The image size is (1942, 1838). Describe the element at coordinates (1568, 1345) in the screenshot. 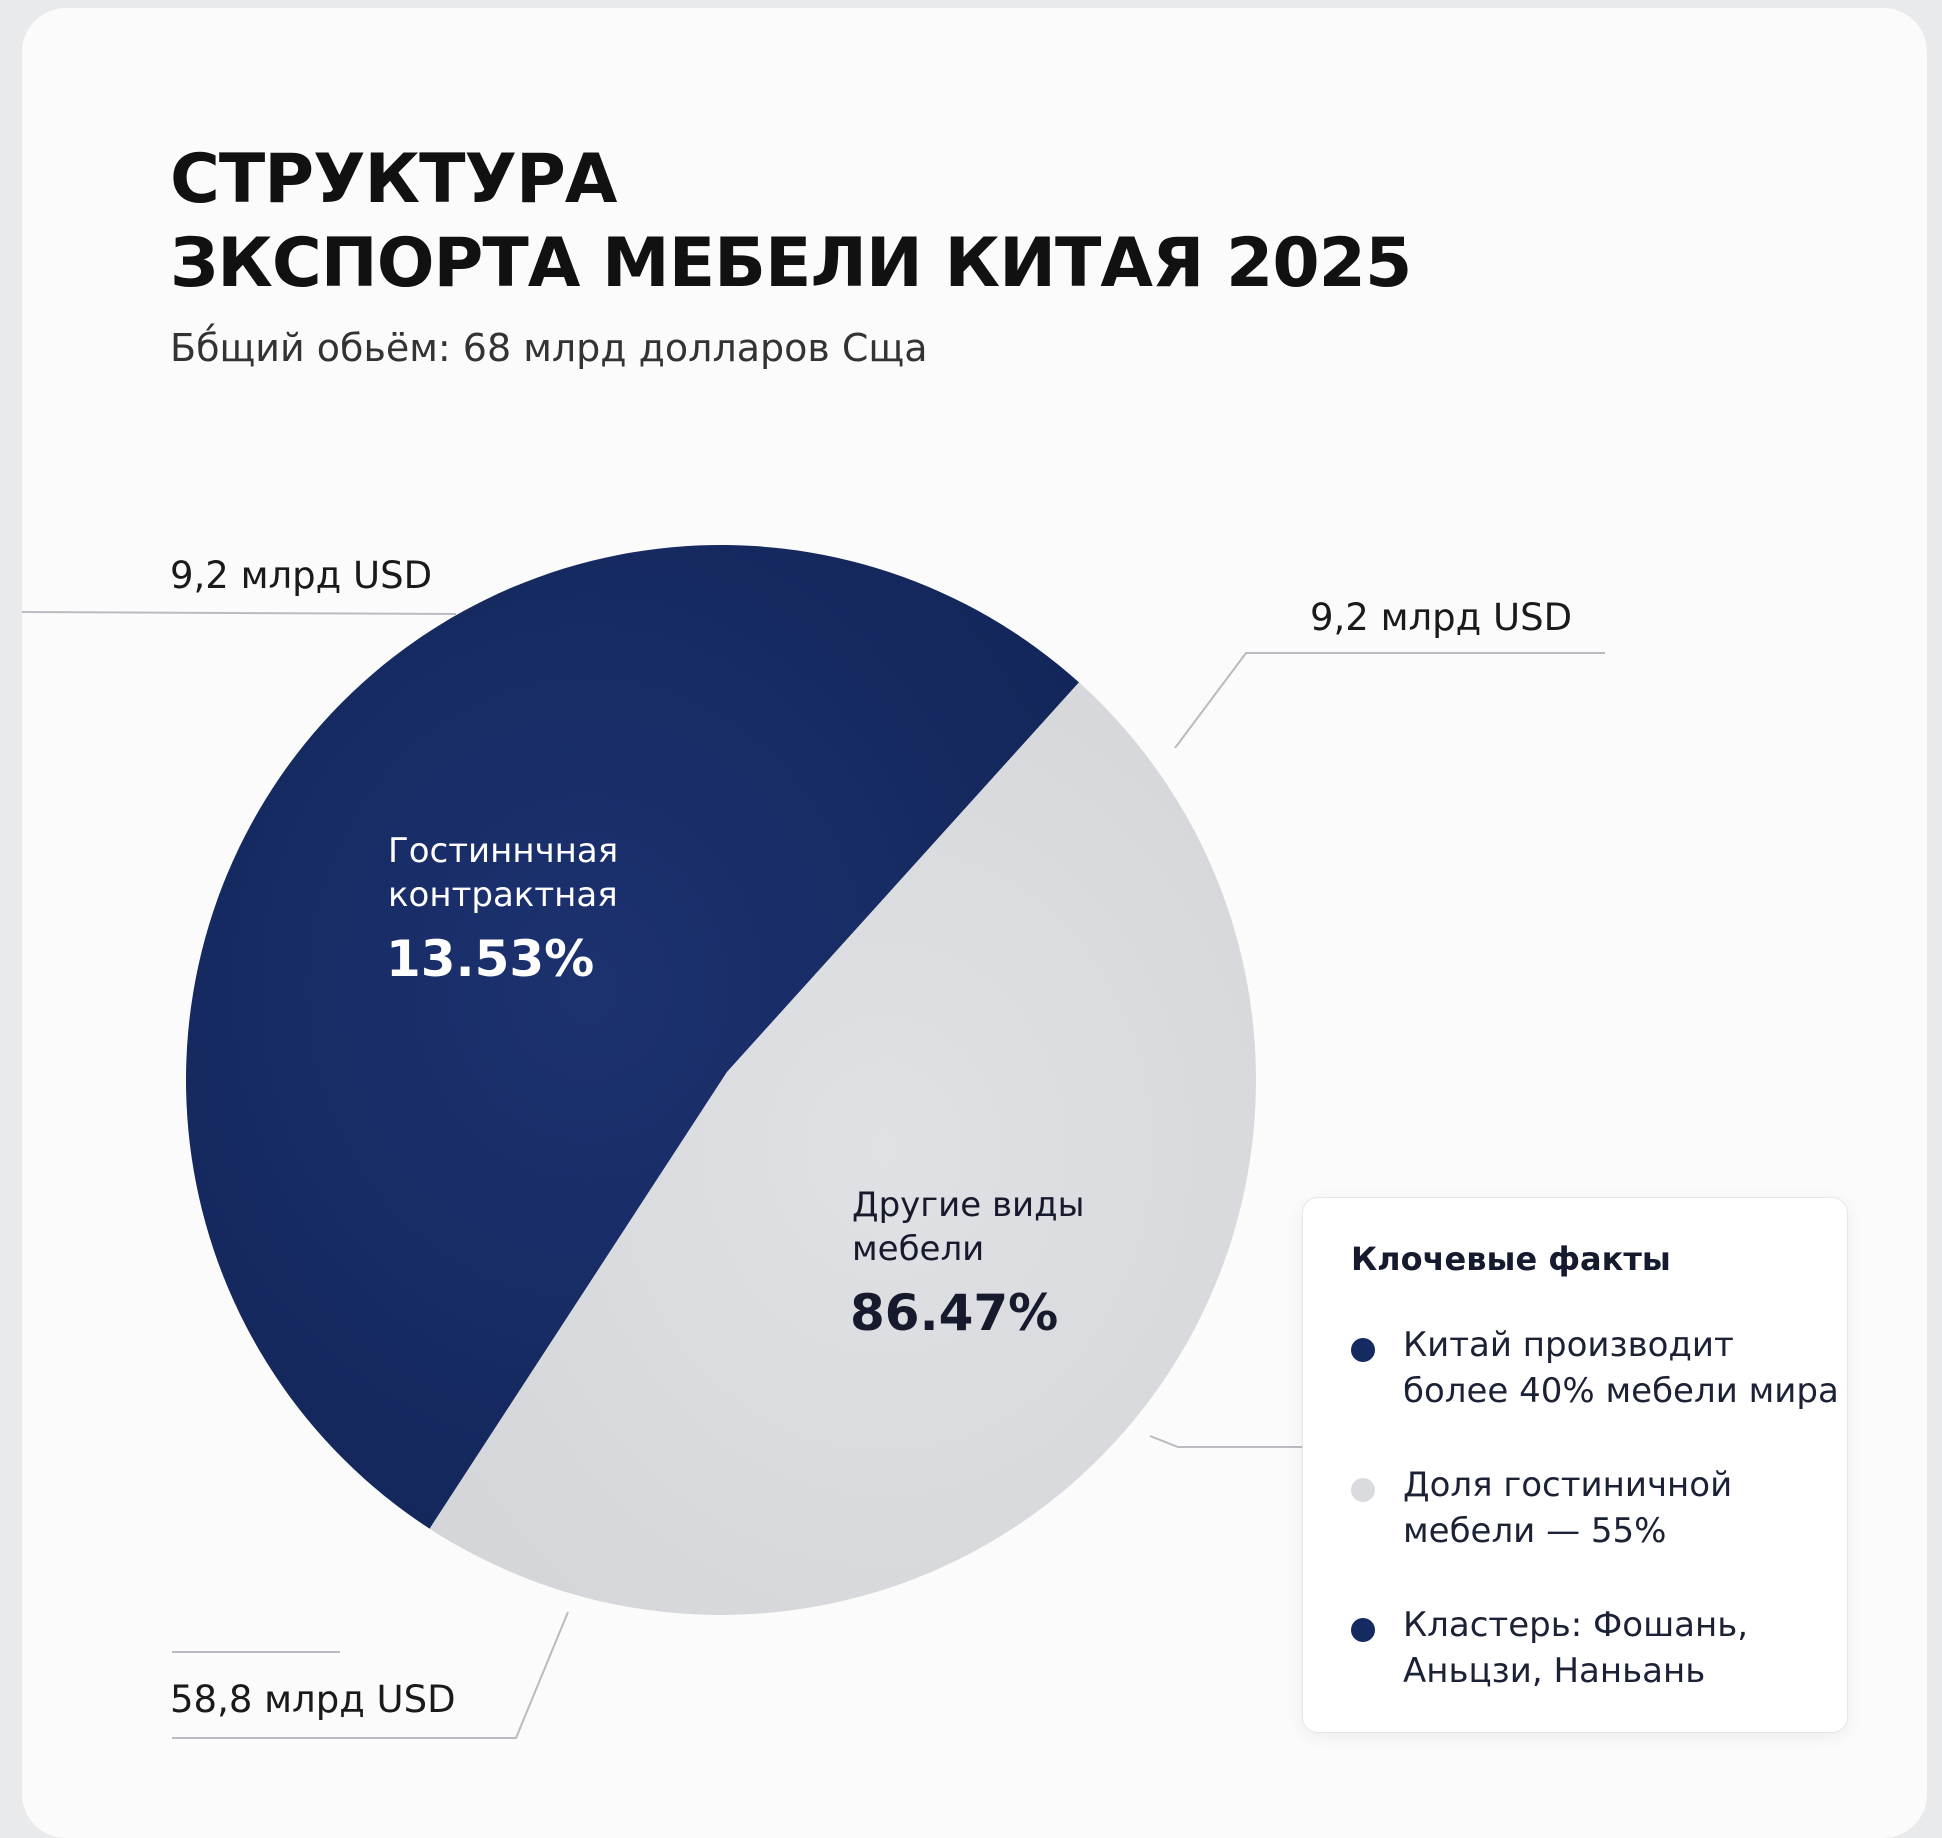

I see `fact-item-1-line-1: Китай производит` at that location.